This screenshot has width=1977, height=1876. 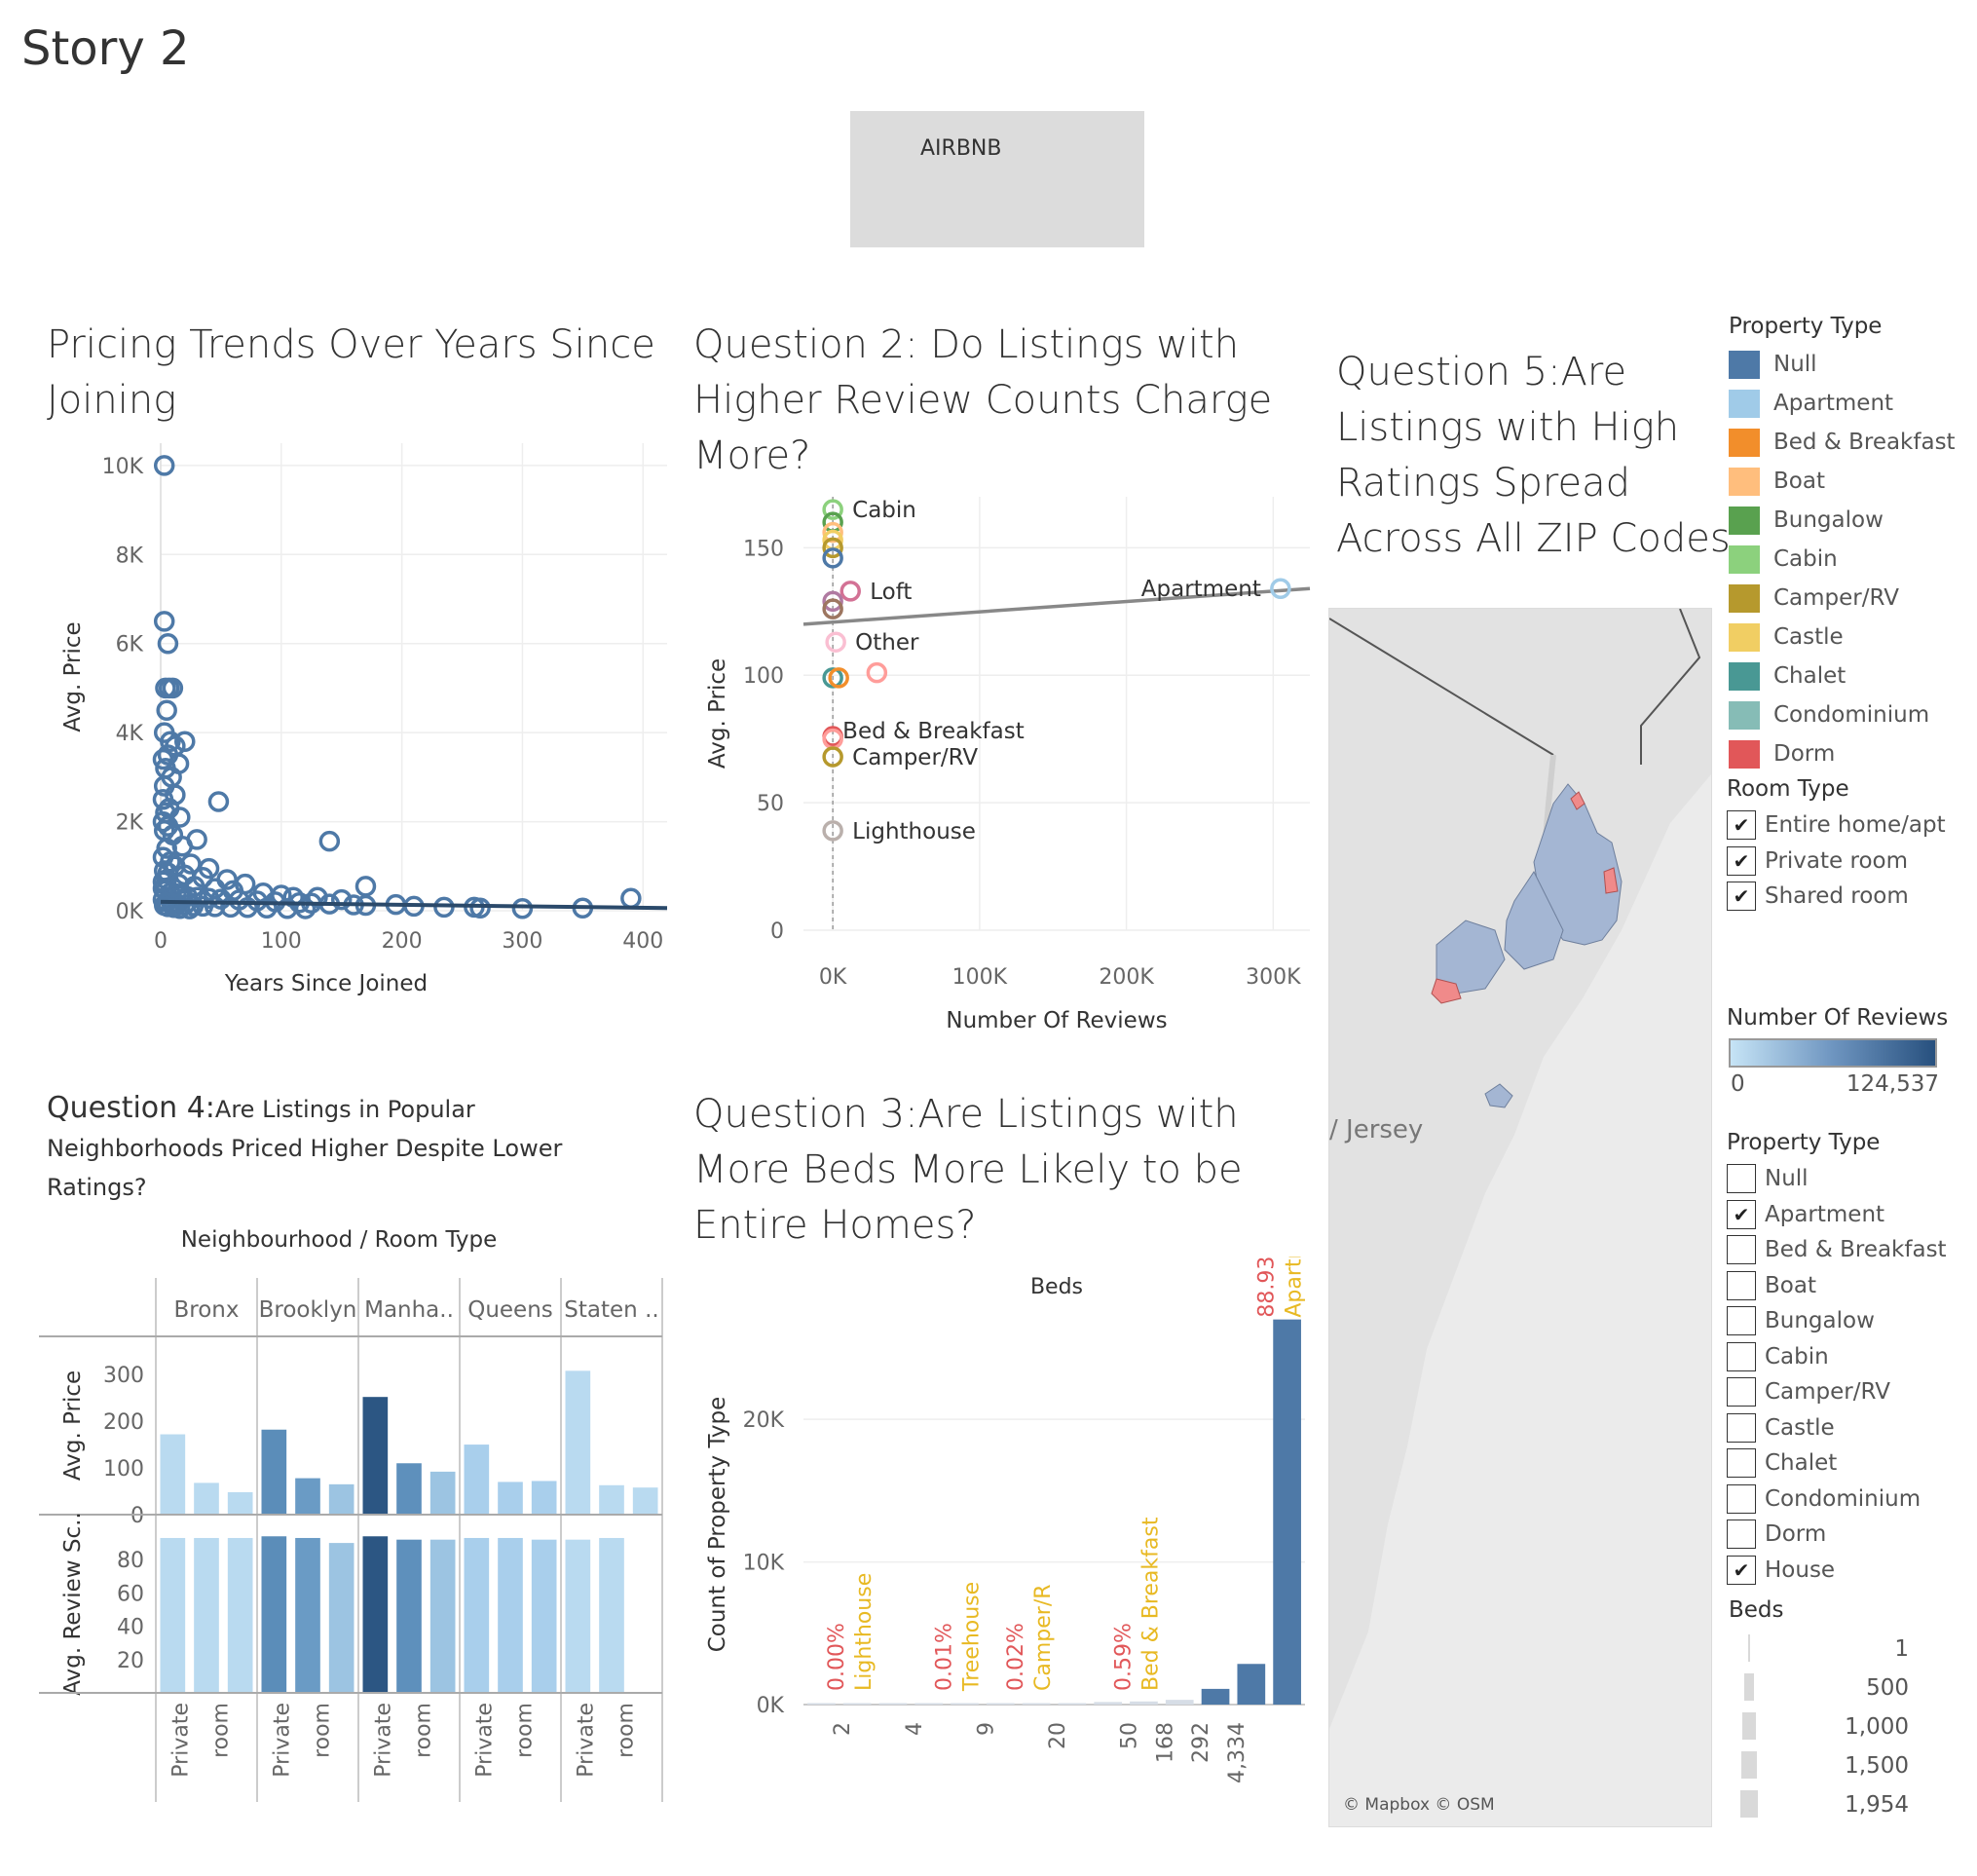 What do you see at coordinates (1851, 403) in the screenshot?
I see `property-type-legend-item: Apartment` at bounding box center [1851, 403].